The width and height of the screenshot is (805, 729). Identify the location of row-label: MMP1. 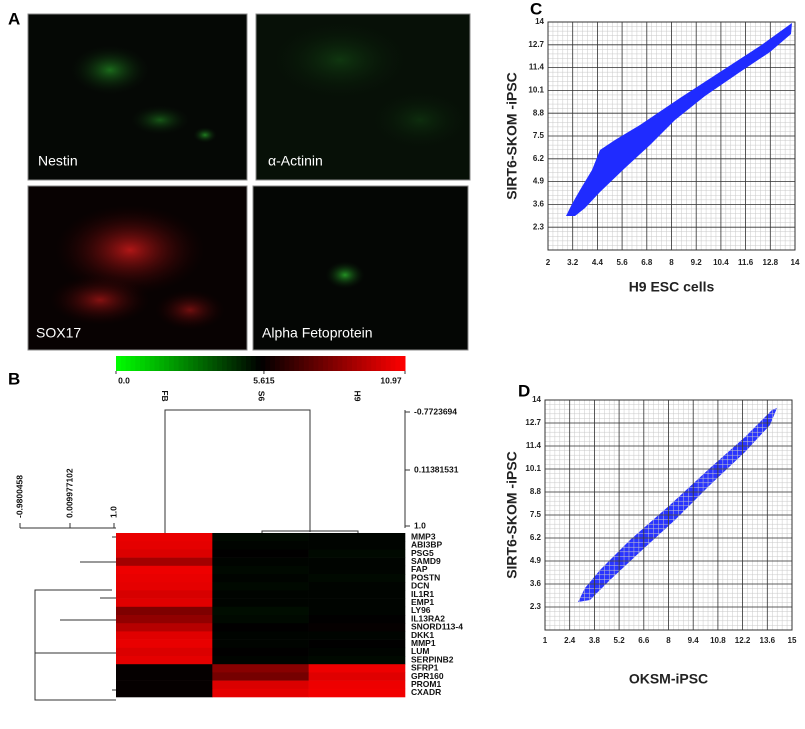
(423, 643).